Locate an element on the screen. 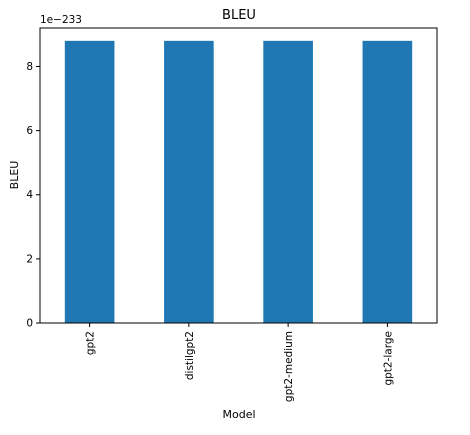 This screenshot has width=470, height=435. x-tick-label-gpt2: gpt2 is located at coordinates (91, 343).